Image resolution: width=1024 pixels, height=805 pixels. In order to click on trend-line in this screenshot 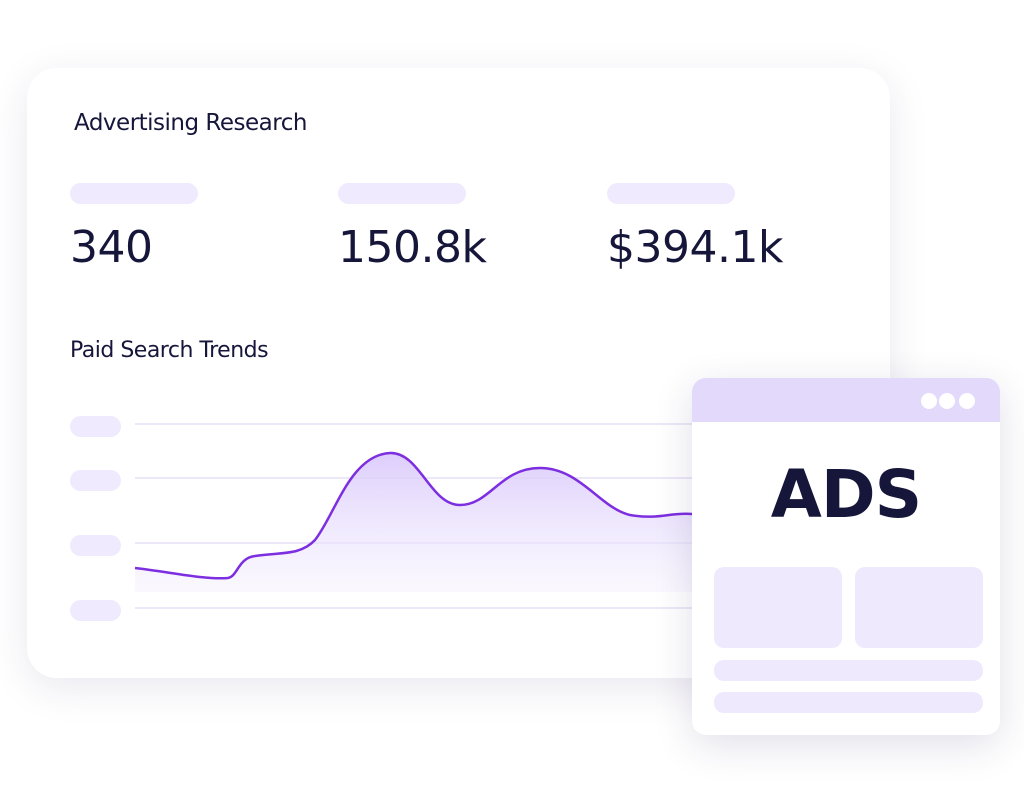, I will do `click(413, 515)`.